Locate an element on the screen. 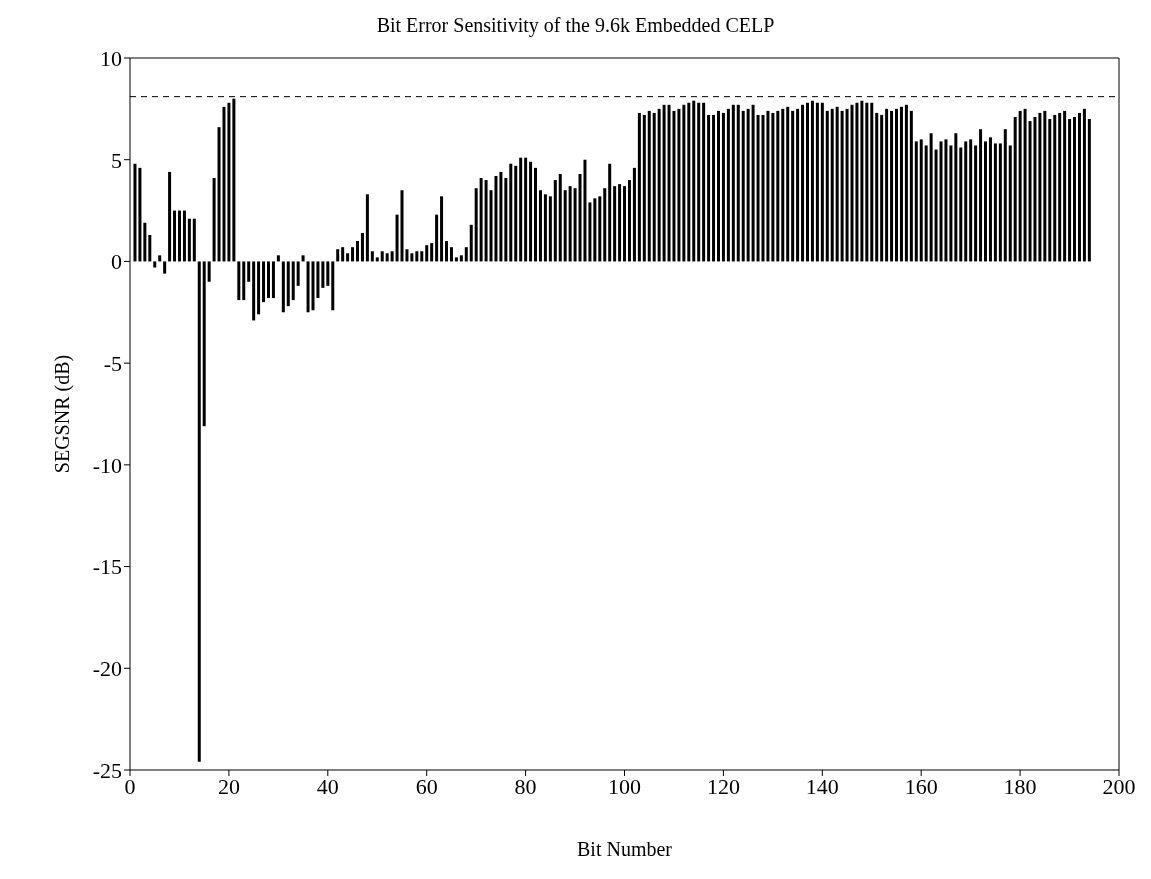  x-tick-label: 200 is located at coordinates (1119, 786).